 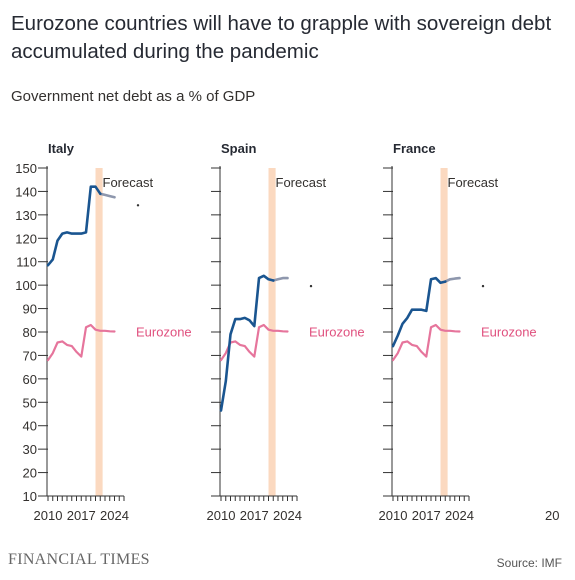 I want to click on y-tick-label: 20, so click(x=30, y=473).